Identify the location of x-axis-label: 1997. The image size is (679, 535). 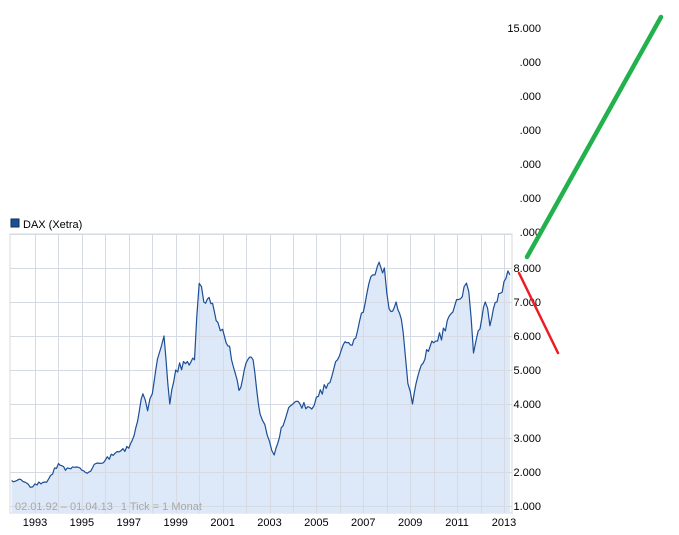
(129, 523).